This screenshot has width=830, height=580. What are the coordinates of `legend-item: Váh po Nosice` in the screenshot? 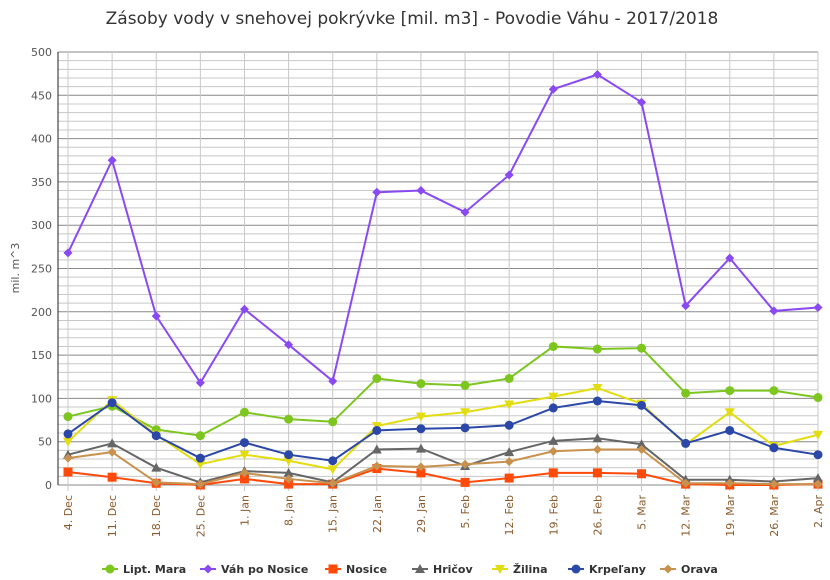 It's located at (254, 569).